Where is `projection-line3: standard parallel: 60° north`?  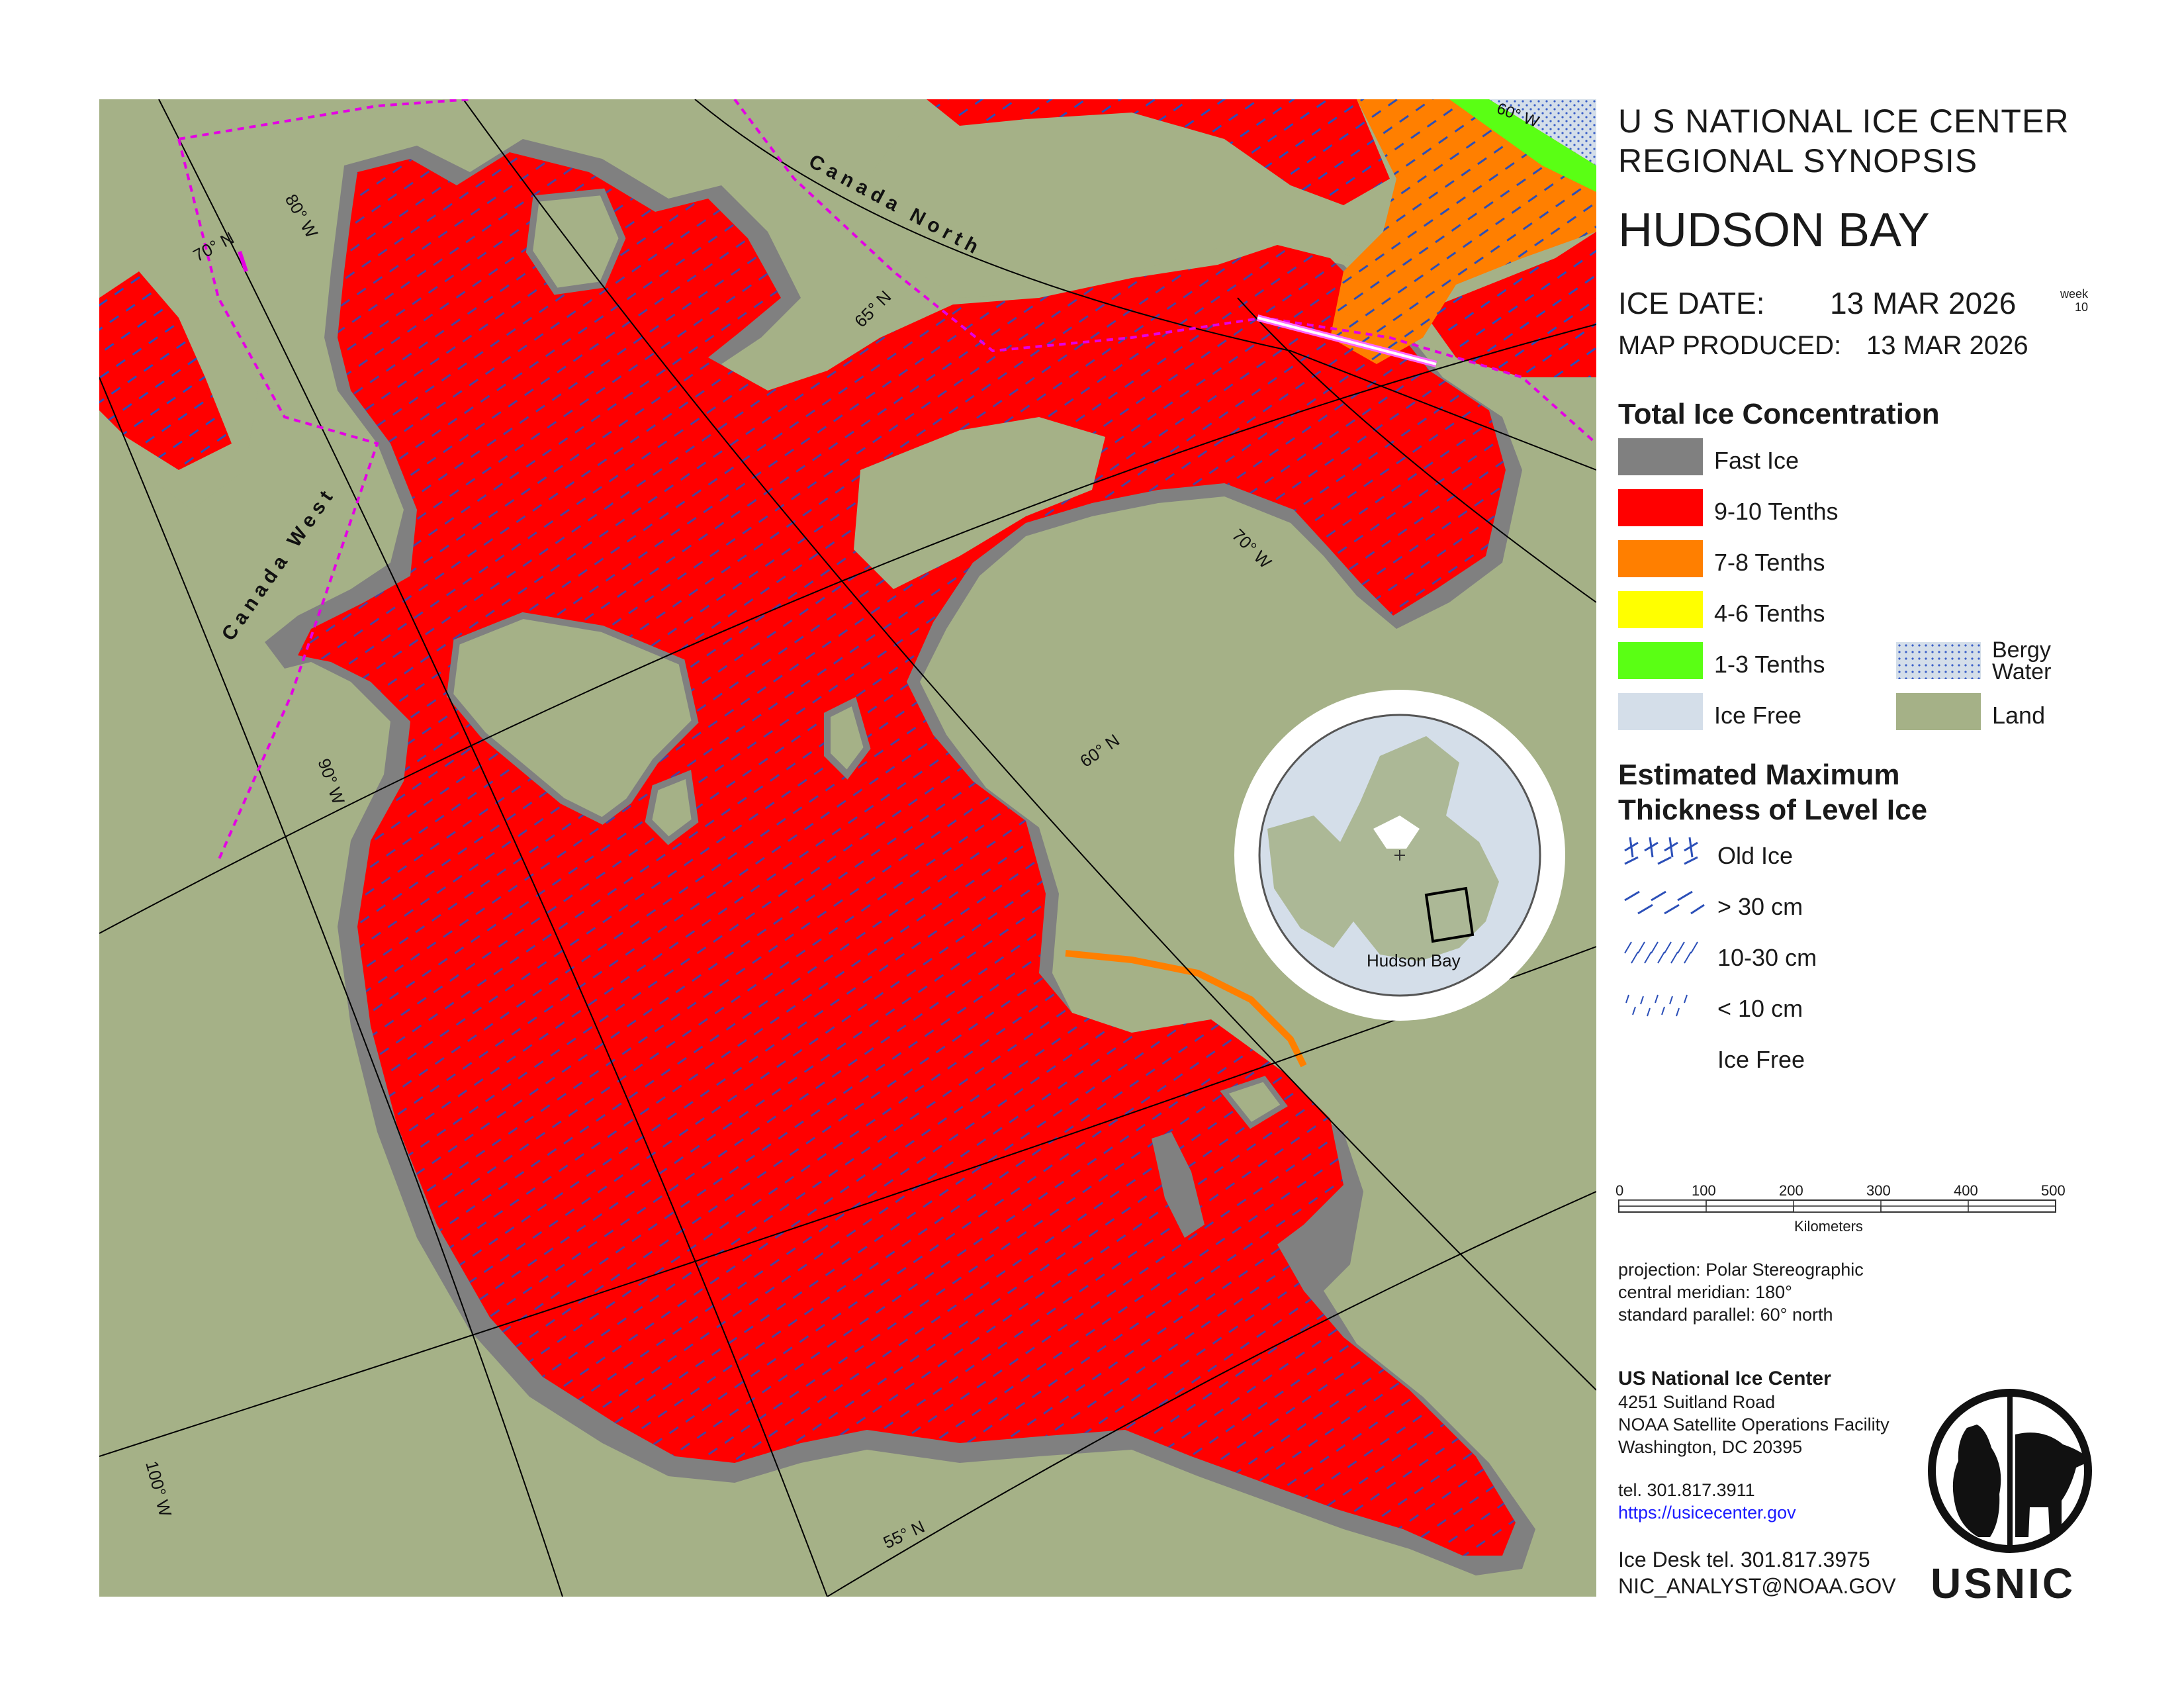
projection-line3: standard parallel: 60° north is located at coordinates (1726, 1315).